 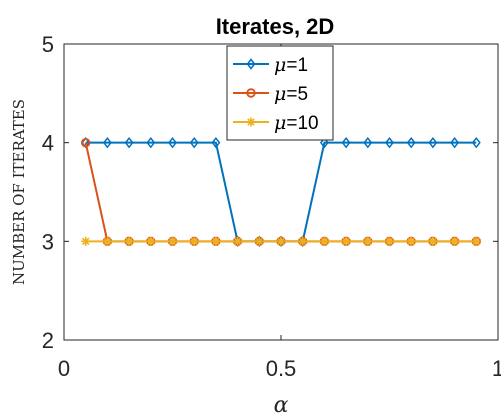 What do you see at coordinates (48, 44) in the screenshot?
I see `y-tick-label: 5` at bounding box center [48, 44].